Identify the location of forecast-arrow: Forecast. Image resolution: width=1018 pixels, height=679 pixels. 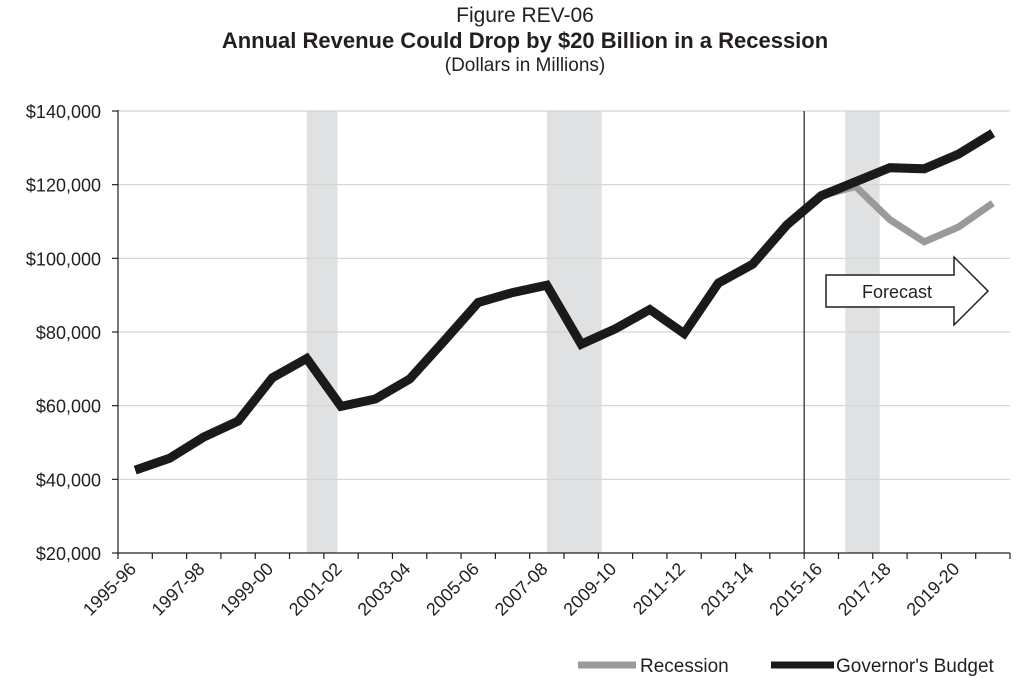
(907, 291).